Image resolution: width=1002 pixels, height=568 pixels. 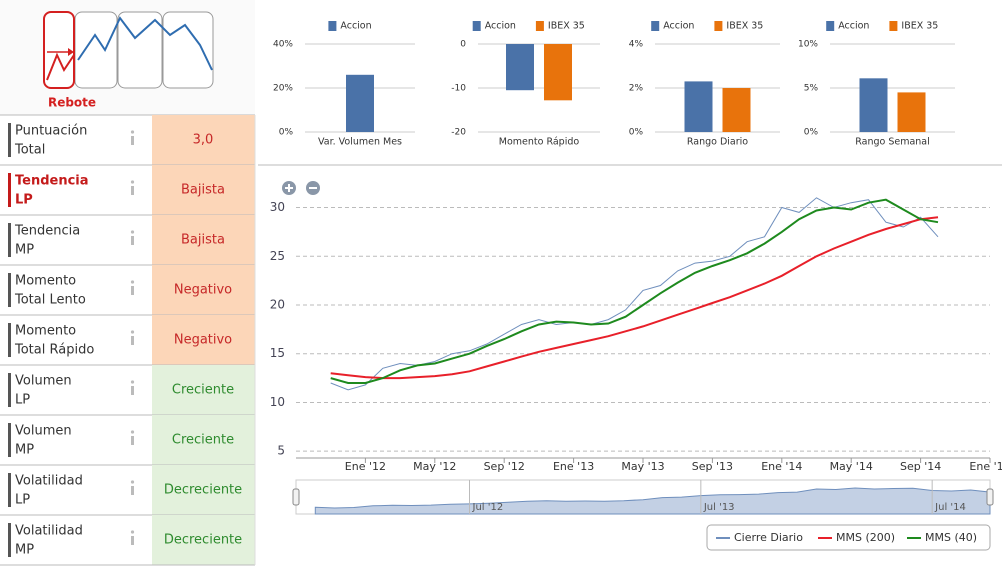 I want to click on y-tick-label: 2%, so click(x=636, y=89).